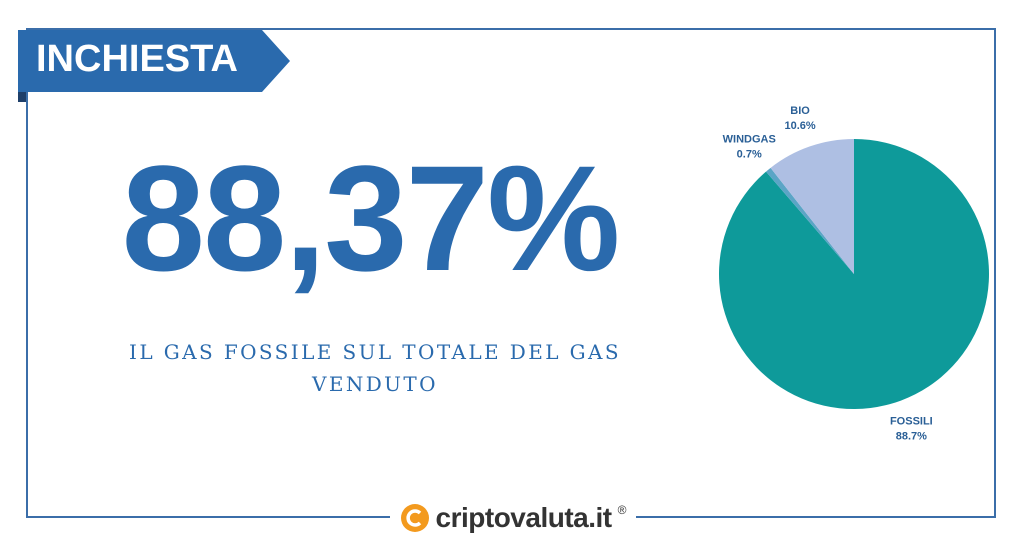 The height and width of the screenshot is (546, 1024). What do you see at coordinates (22, 97) in the screenshot?
I see `badge-fold` at bounding box center [22, 97].